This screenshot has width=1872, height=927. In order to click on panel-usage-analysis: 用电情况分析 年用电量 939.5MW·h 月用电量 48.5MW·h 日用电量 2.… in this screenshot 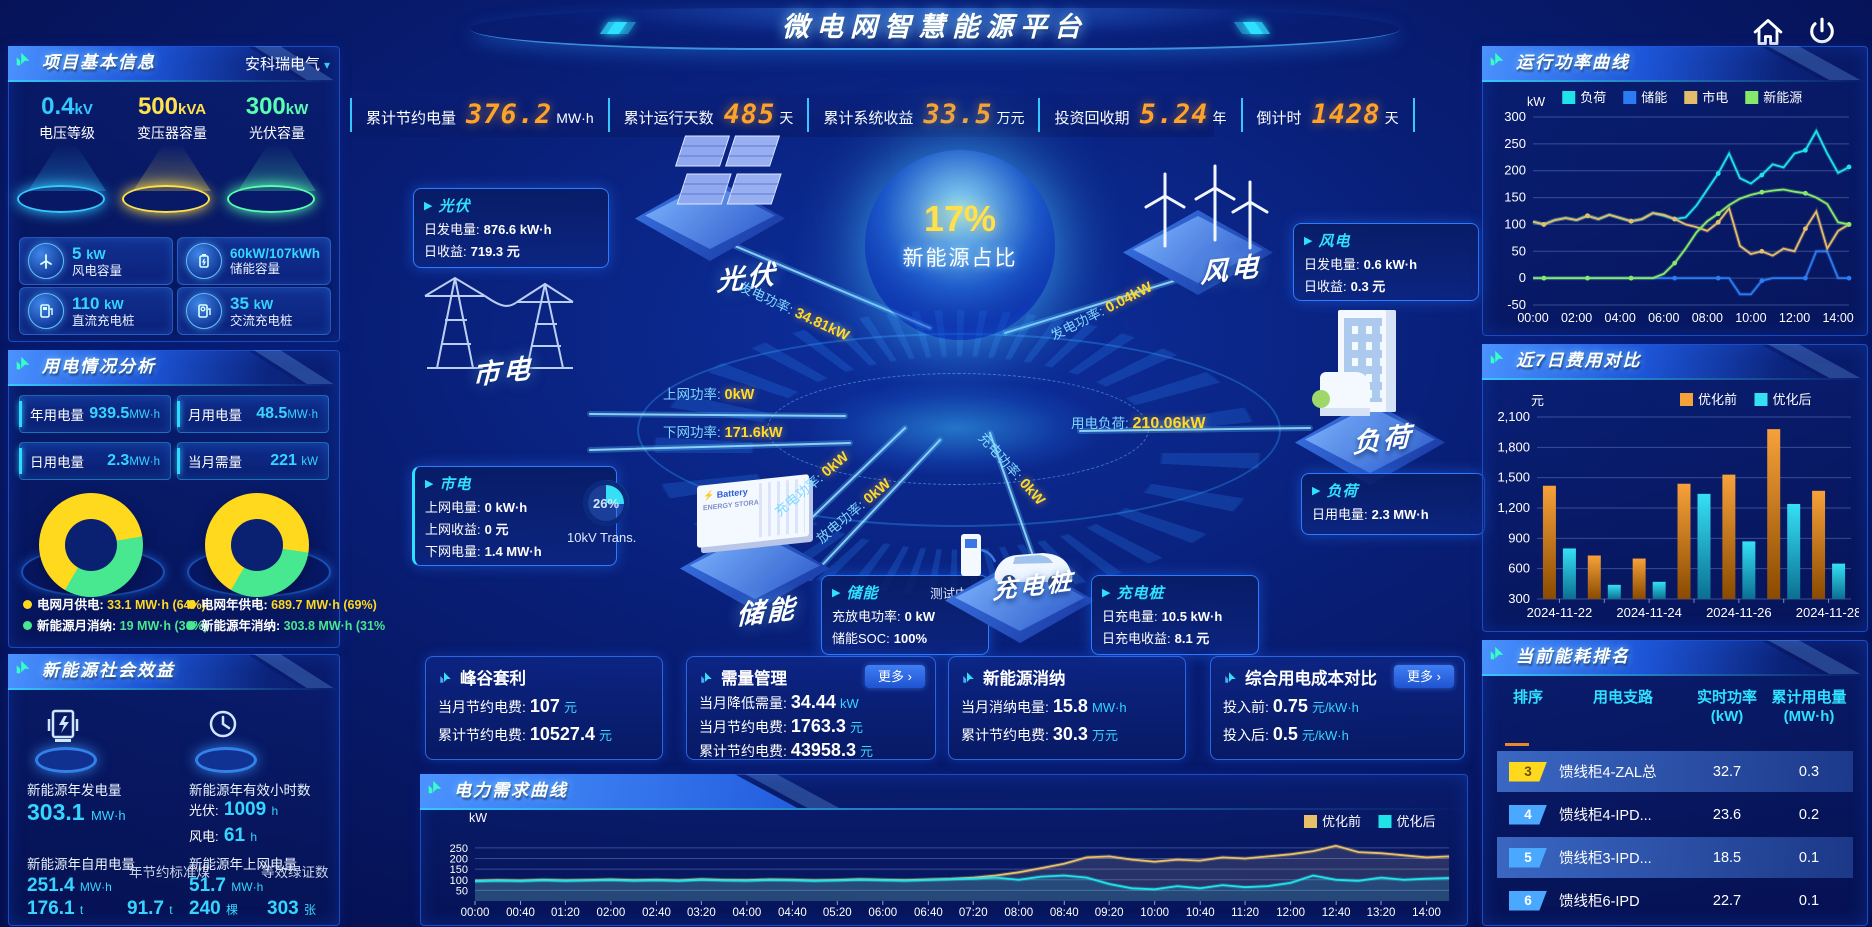, I will do `click(196, 499)`.